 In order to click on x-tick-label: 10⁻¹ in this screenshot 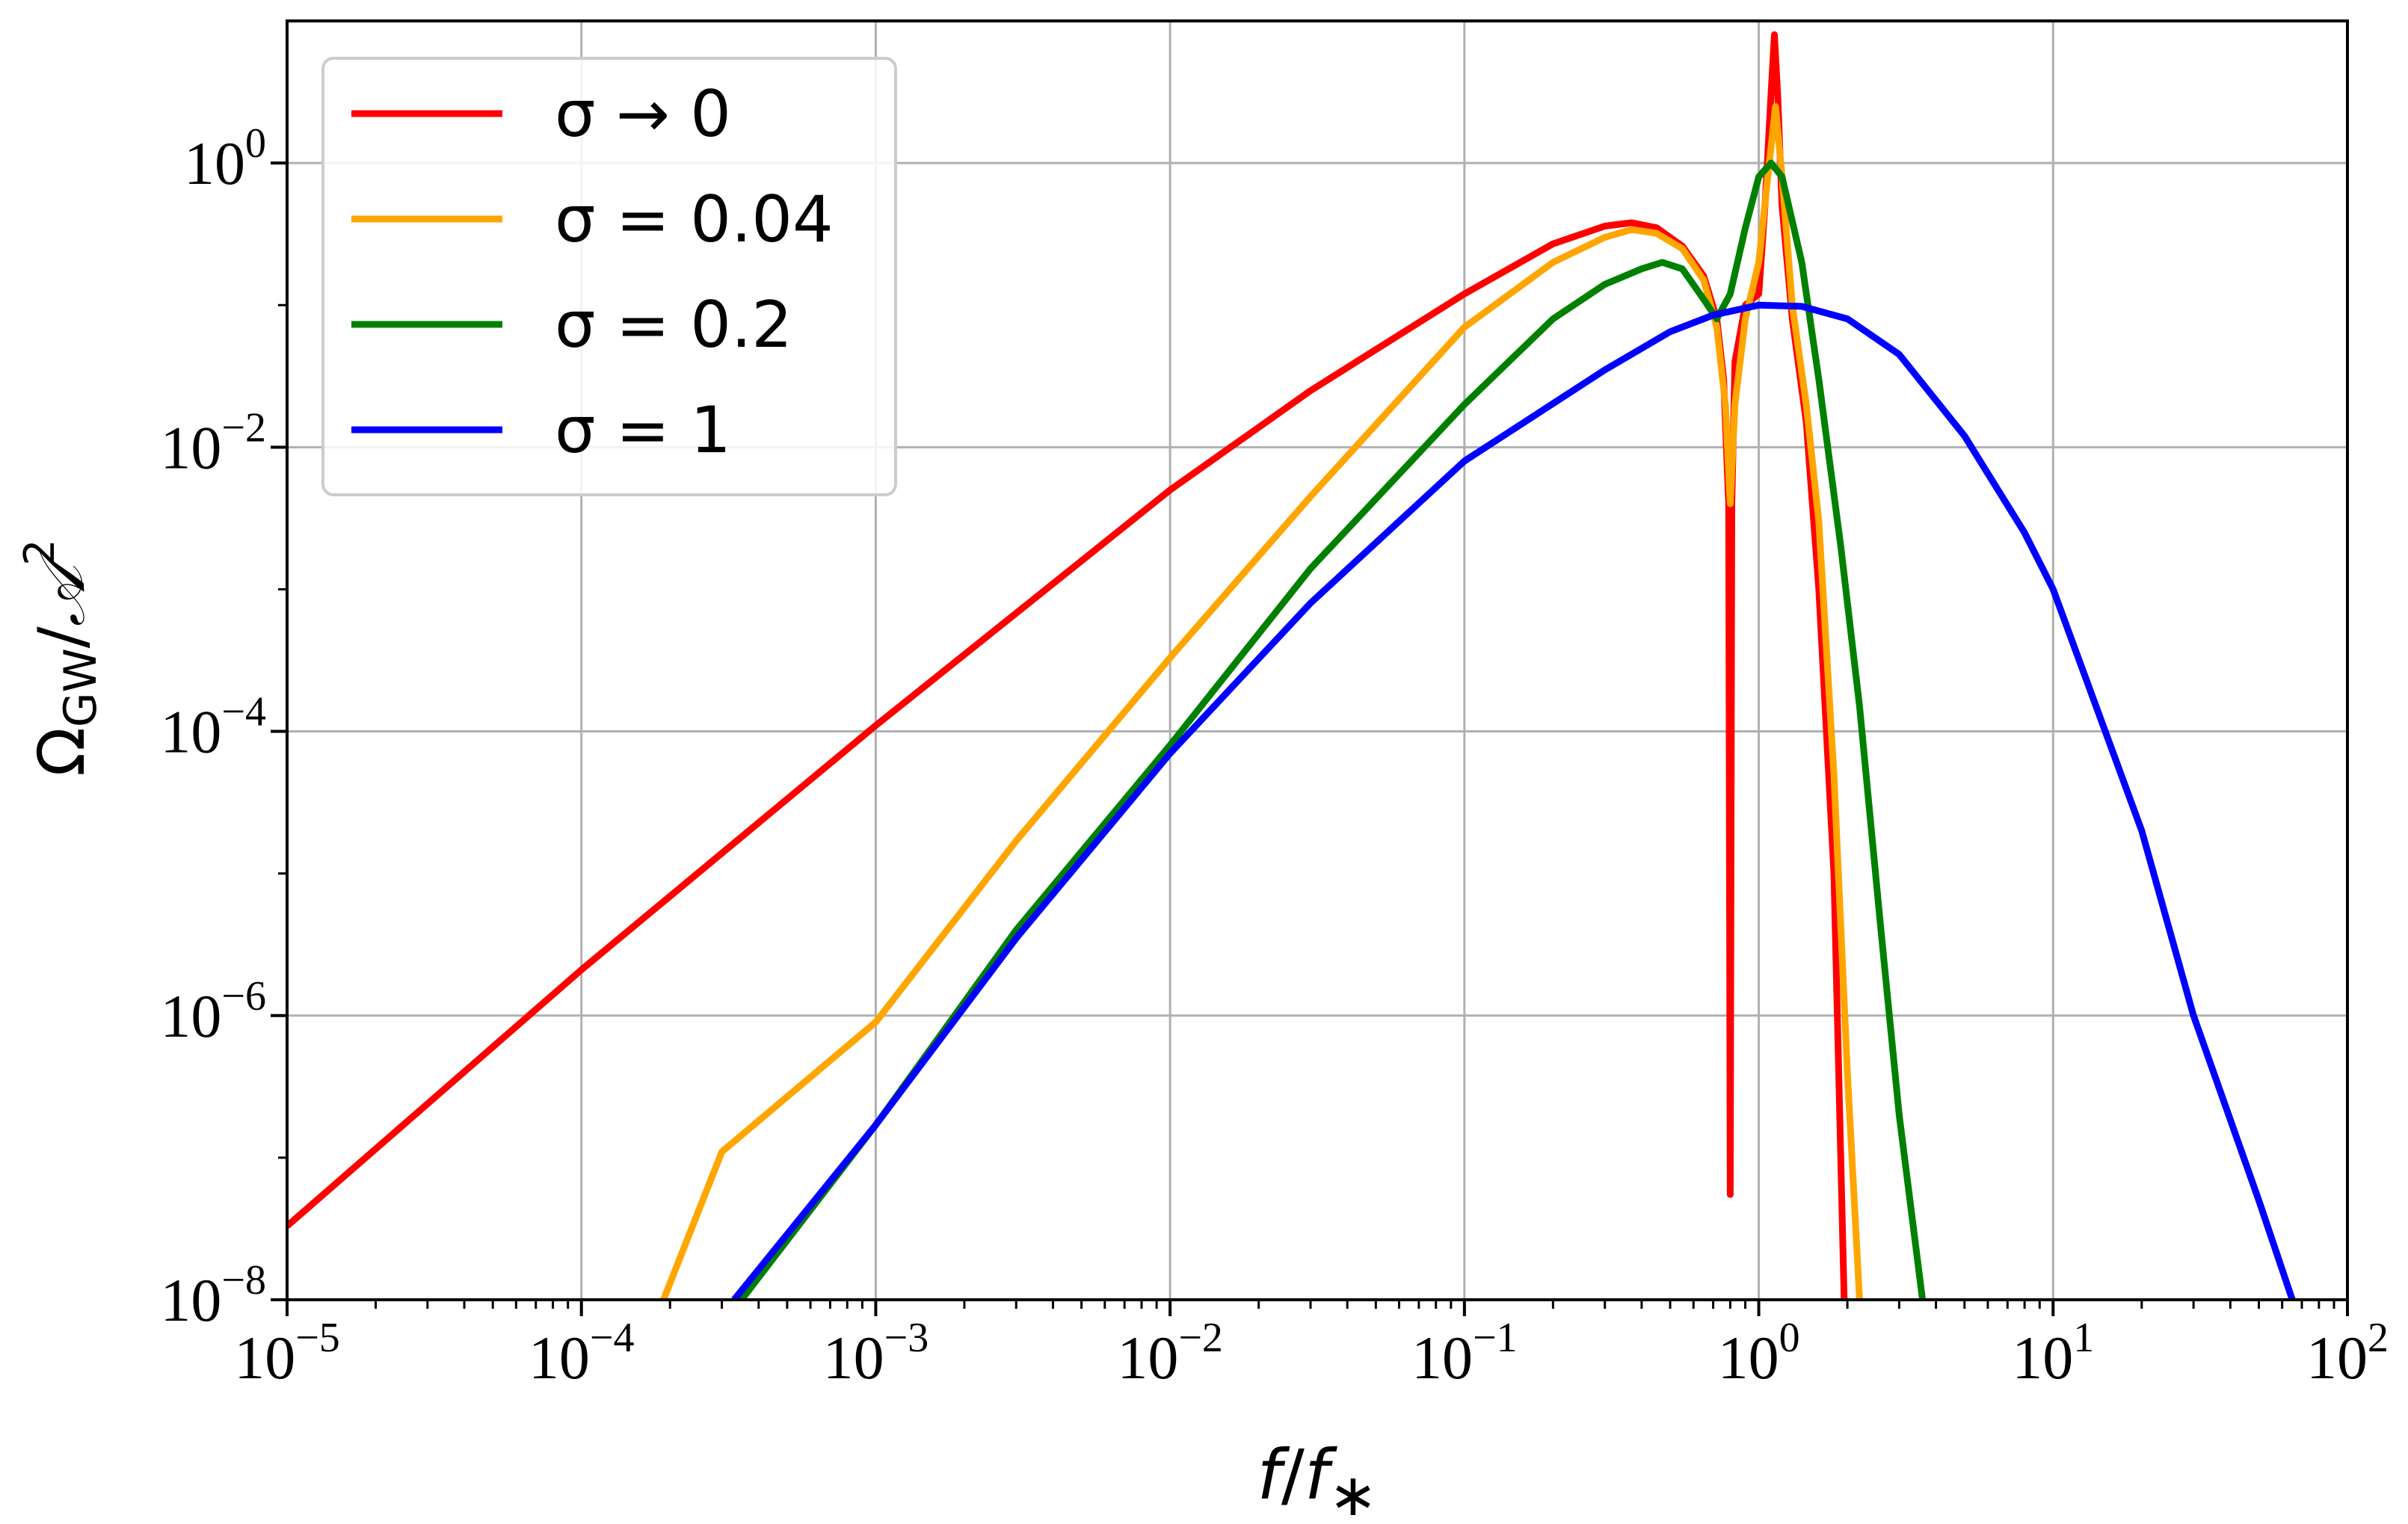, I will do `click(1465, 1353)`.